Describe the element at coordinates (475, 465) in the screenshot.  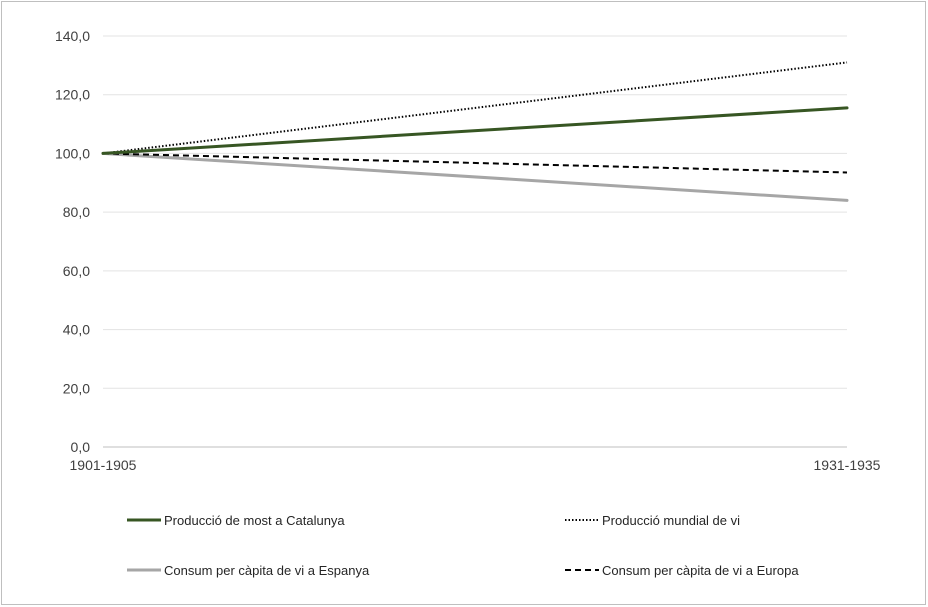
I see `x-axis-ticks: 1901-1905 1931-1935` at that location.